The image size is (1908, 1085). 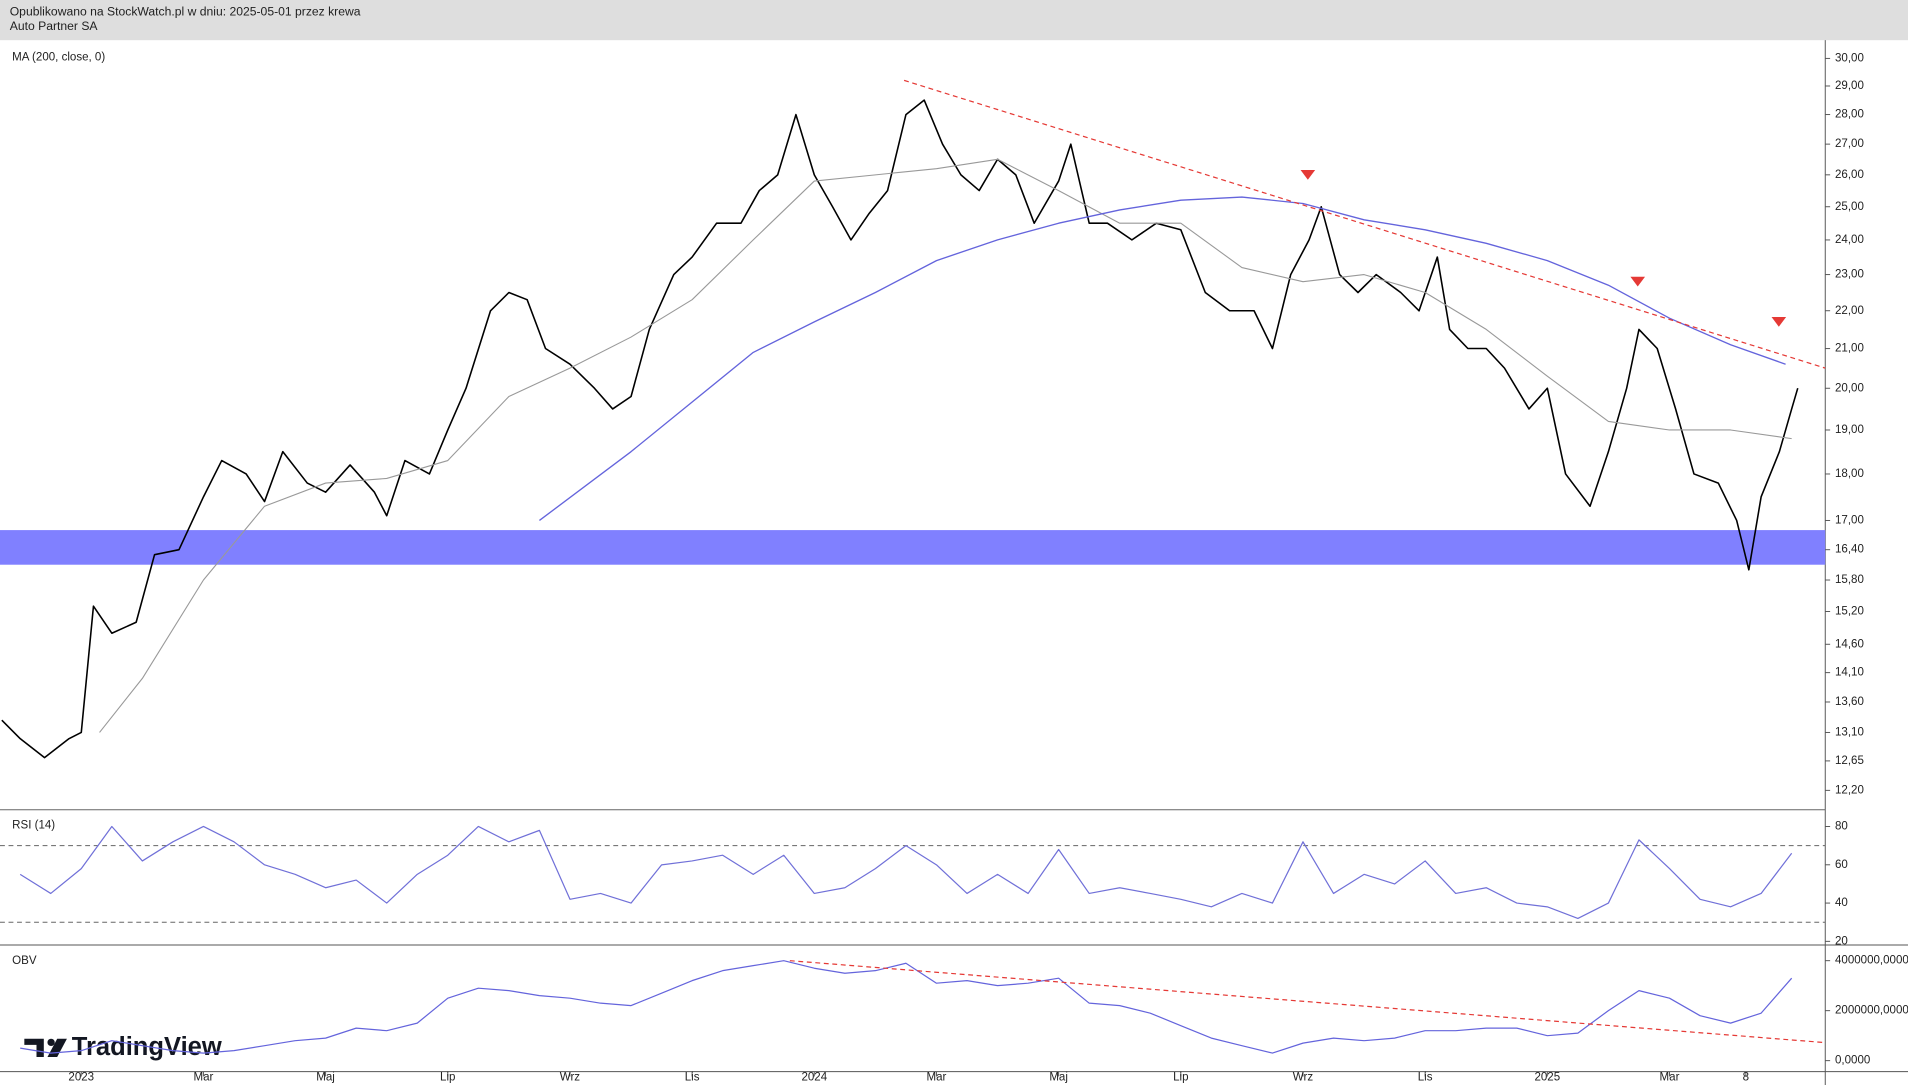 What do you see at coordinates (1849, 761) in the screenshot?
I see `y-tick-label: 12,65` at bounding box center [1849, 761].